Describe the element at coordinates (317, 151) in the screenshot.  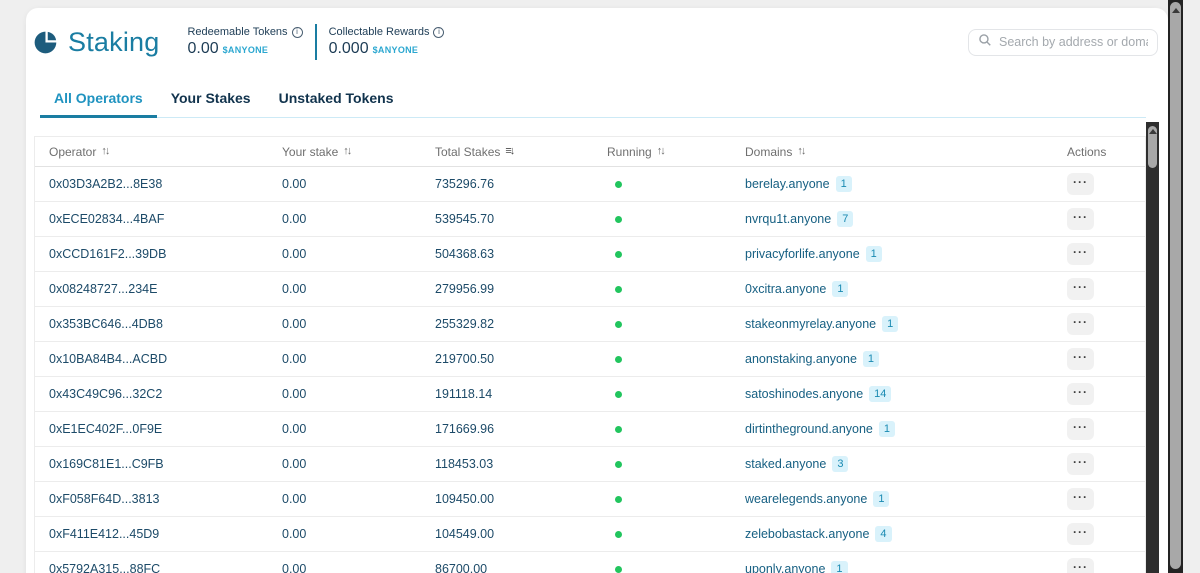
I see `column-header-your-stake: Your stake ↑↓` at that location.